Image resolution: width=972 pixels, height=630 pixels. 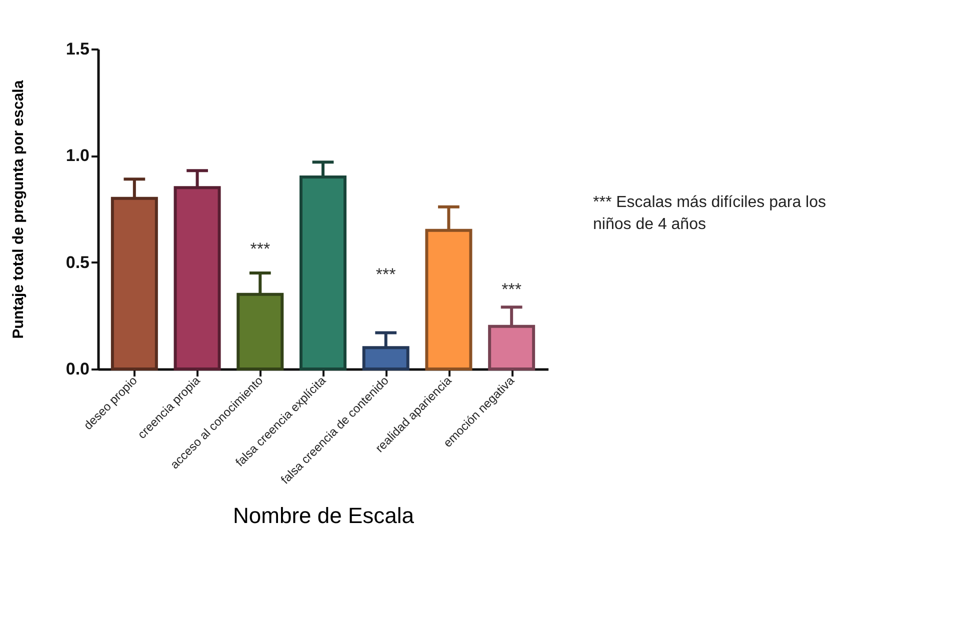 What do you see at coordinates (324, 515) in the screenshot?
I see `x-axis-title: Nombre de Escala` at bounding box center [324, 515].